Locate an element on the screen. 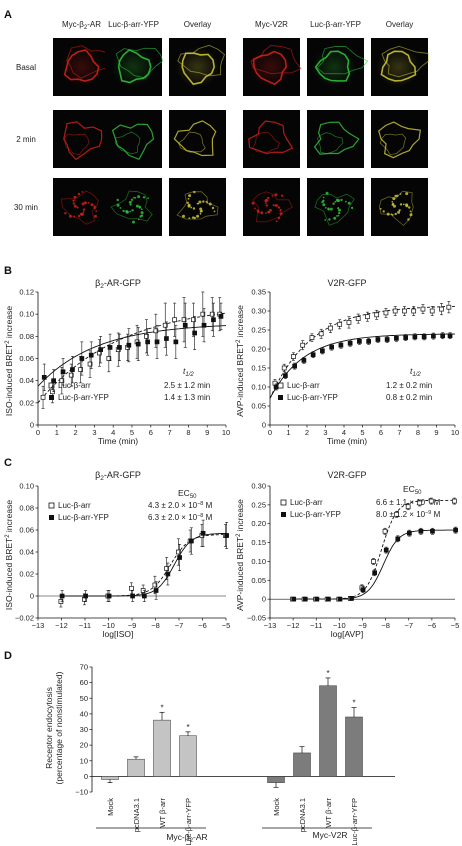 This screenshot has height=846, width=462. panel-a-col-header: Luc-β-arr-YFP is located at coordinates (335, 24).